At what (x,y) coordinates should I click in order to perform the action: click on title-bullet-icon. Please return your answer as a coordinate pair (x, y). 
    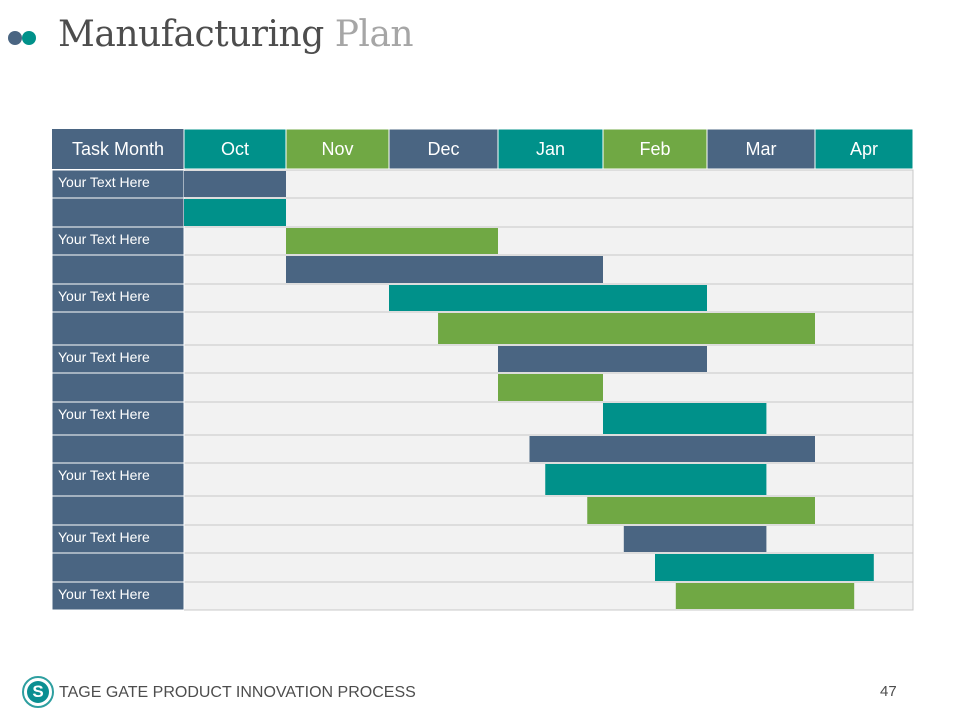
    Looking at the image, I should click on (24, 38).